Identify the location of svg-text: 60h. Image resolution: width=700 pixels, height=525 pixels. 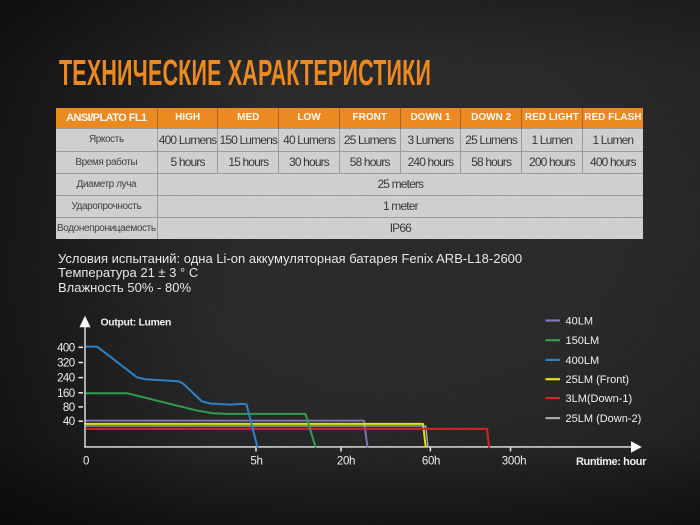
(431, 462).